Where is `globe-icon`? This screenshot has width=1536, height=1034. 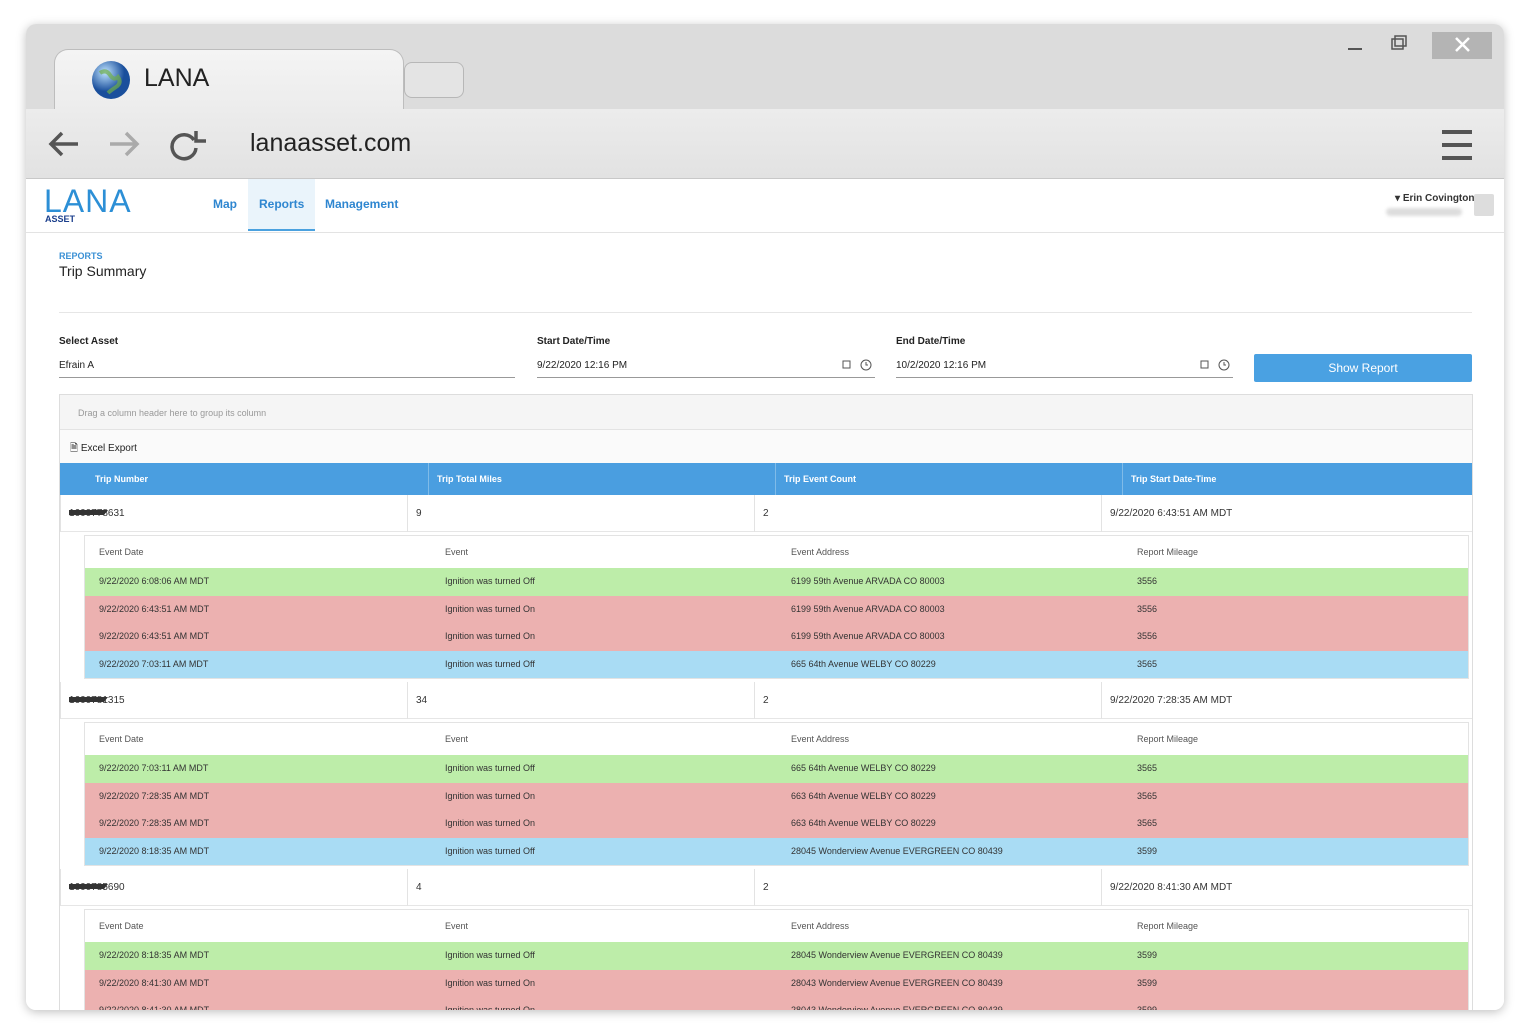 globe-icon is located at coordinates (111, 80).